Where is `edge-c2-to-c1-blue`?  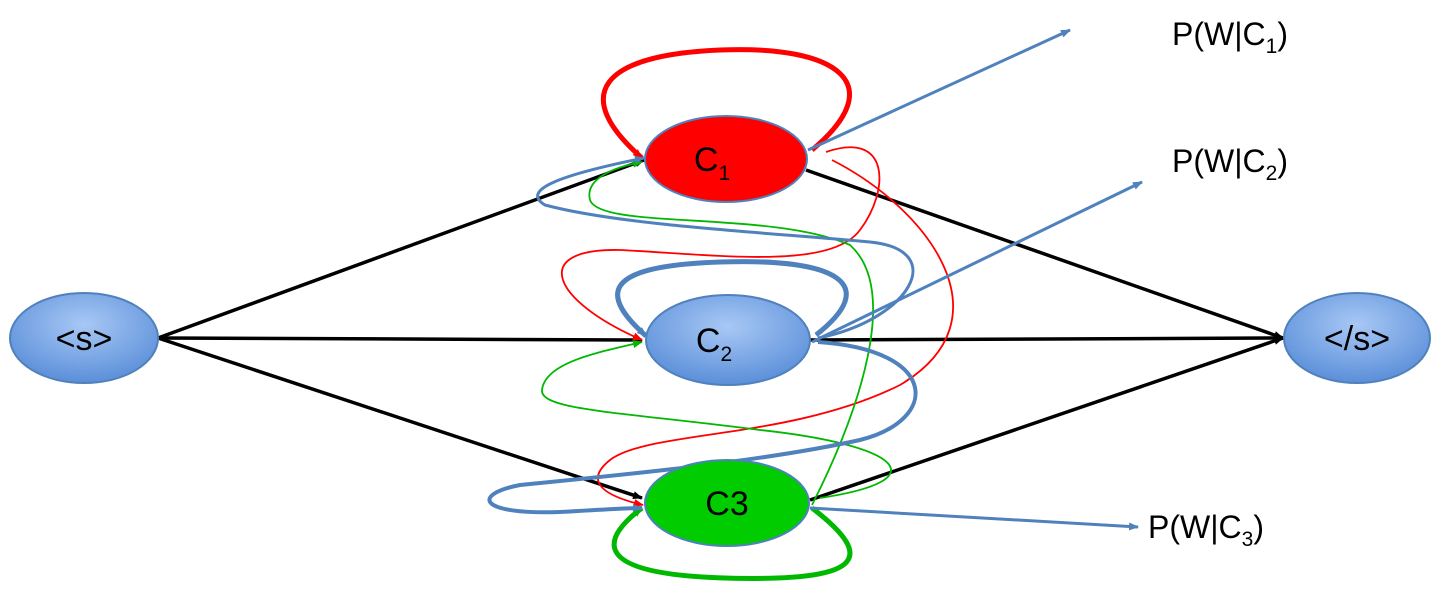 edge-c2-to-c1-blue is located at coordinates (725, 247).